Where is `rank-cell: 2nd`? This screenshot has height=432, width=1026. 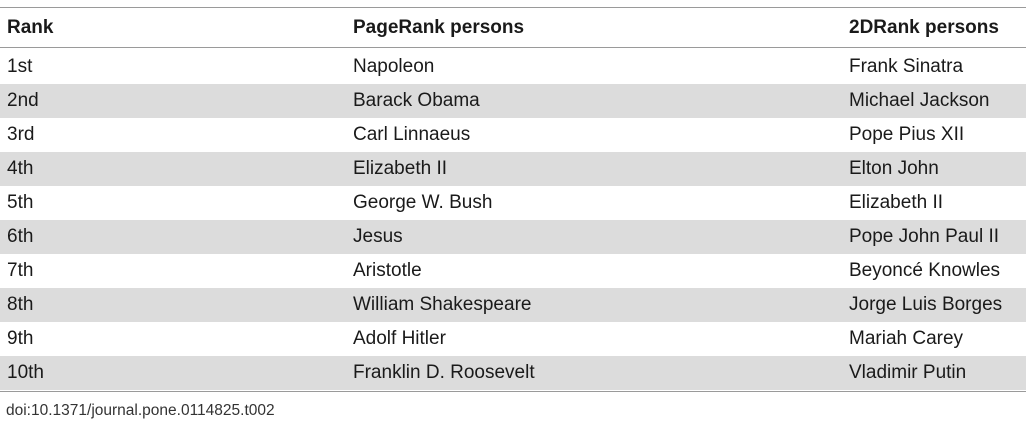
rank-cell: 2nd is located at coordinates (23, 100).